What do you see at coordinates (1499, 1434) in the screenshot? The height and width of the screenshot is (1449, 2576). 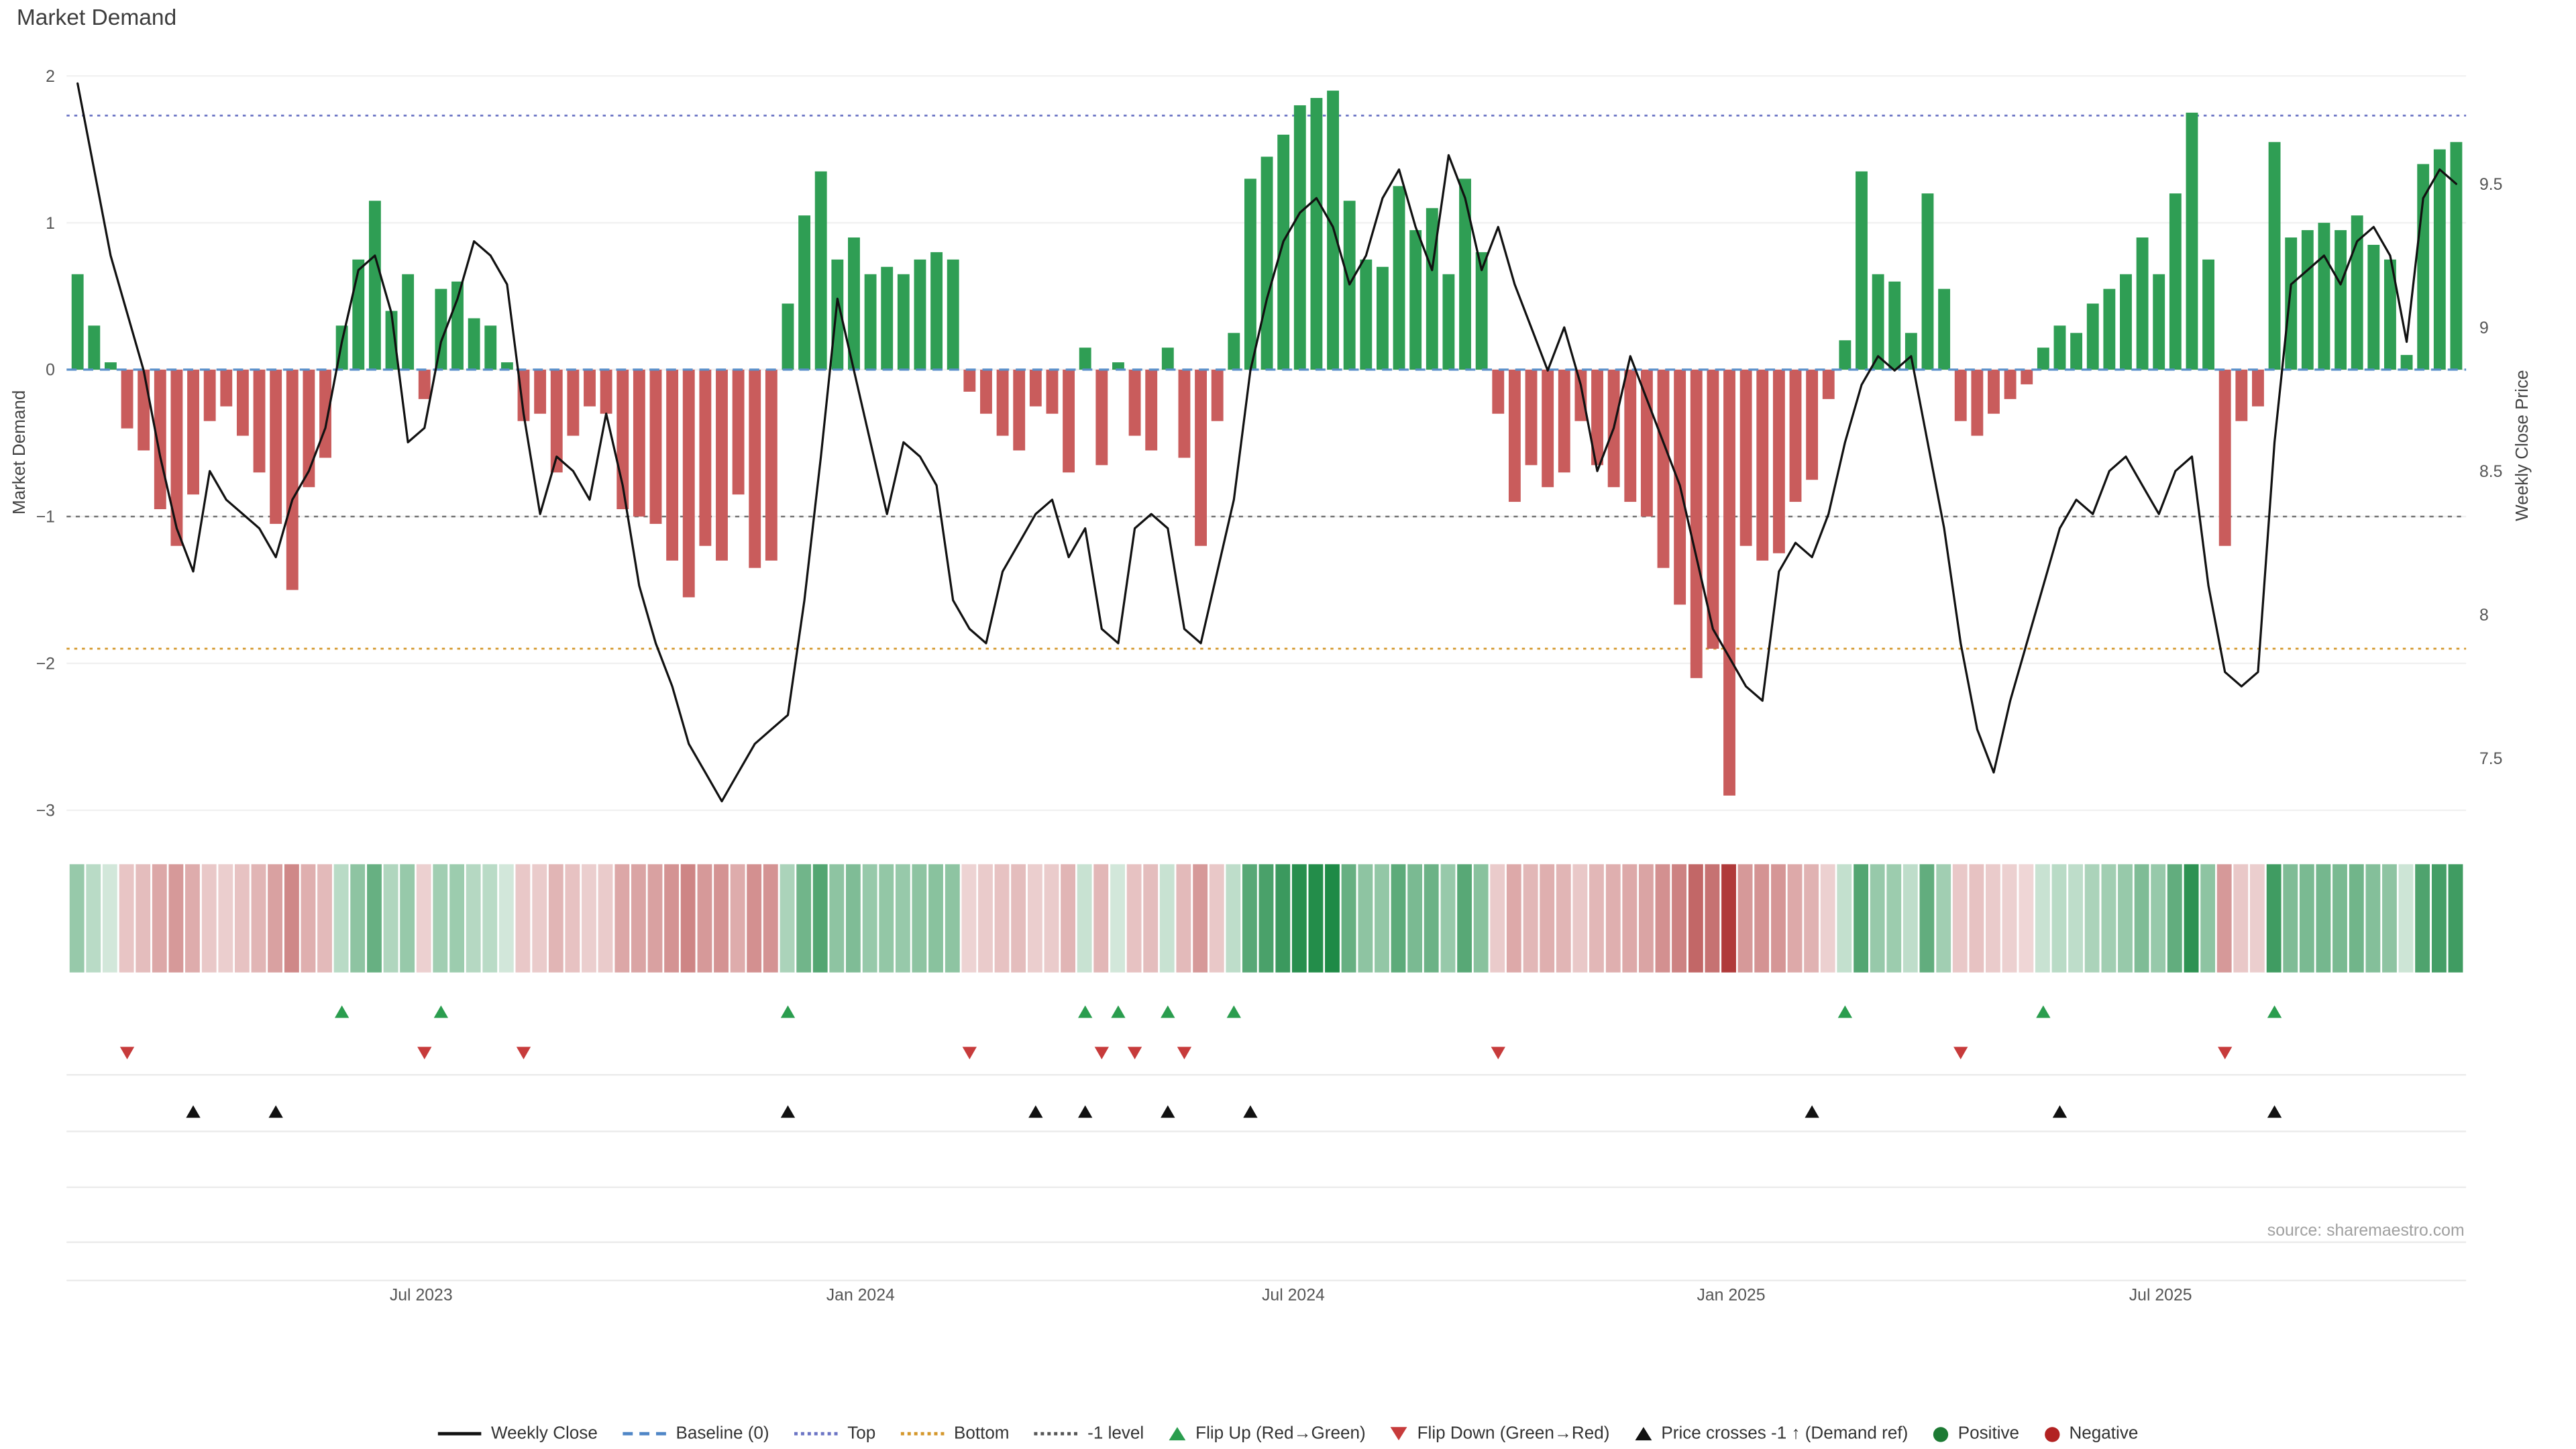 I see `legend-item-flip-down: Flip Down (Green→Red)` at bounding box center [1499, 1434].